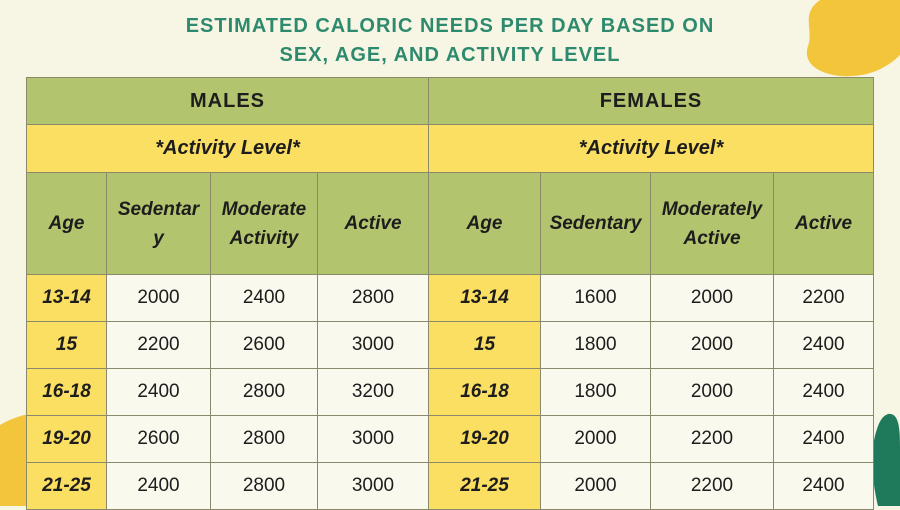 The width and height of the screenshot is (900, 510). I want to click on table-row: 15 2200 2600 3000 15 1800 2000 2400, so click(450, 345).